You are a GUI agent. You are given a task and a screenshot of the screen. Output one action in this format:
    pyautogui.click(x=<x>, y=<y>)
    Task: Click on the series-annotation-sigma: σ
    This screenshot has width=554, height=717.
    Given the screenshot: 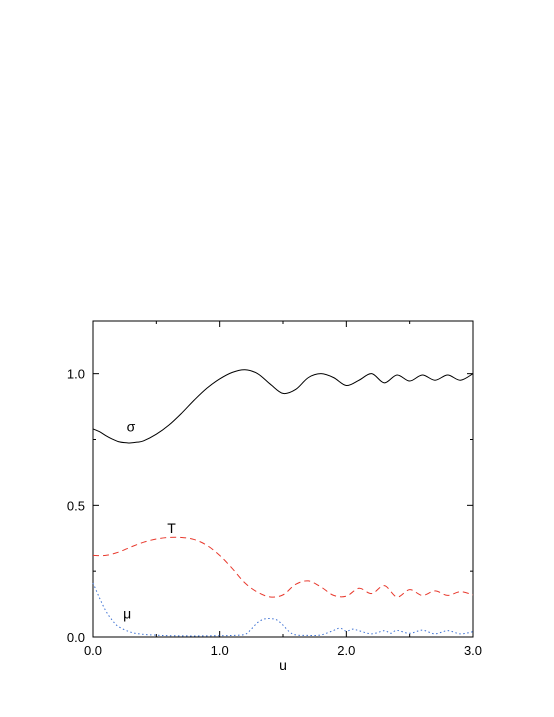 What is the action you would take?
    pyautogui.click(x=131, y=427)
    